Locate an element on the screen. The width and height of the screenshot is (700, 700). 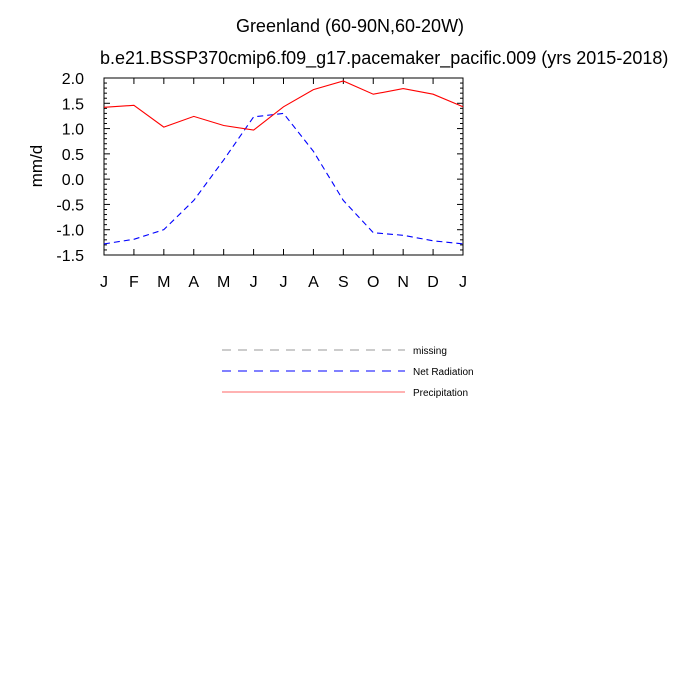
chart-title: Greenland (60-90N,60-20W) is located at coordinates (350, 26).